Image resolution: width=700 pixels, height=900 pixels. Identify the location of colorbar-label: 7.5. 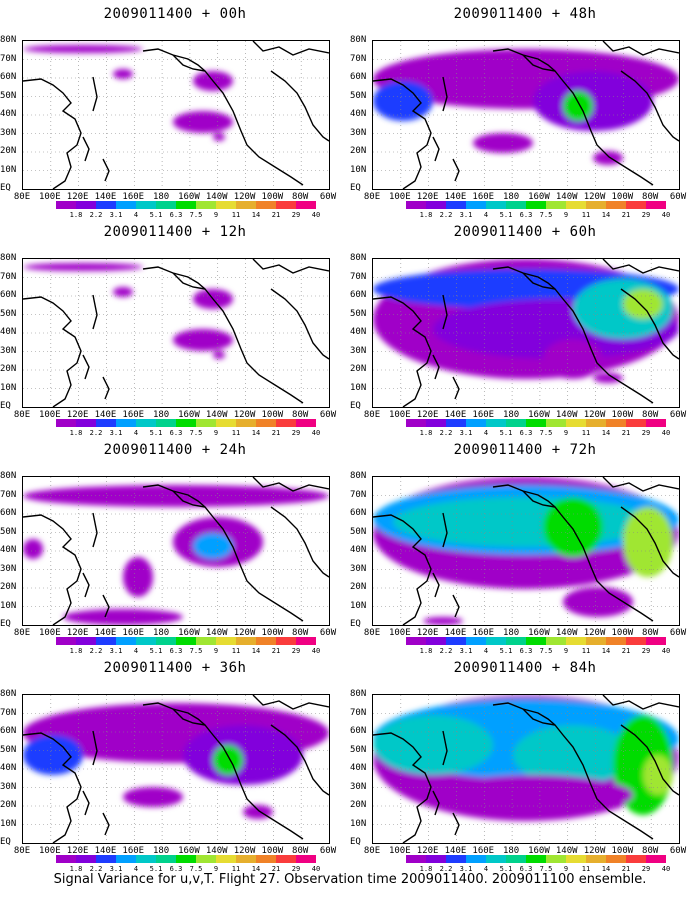
(546, 215).